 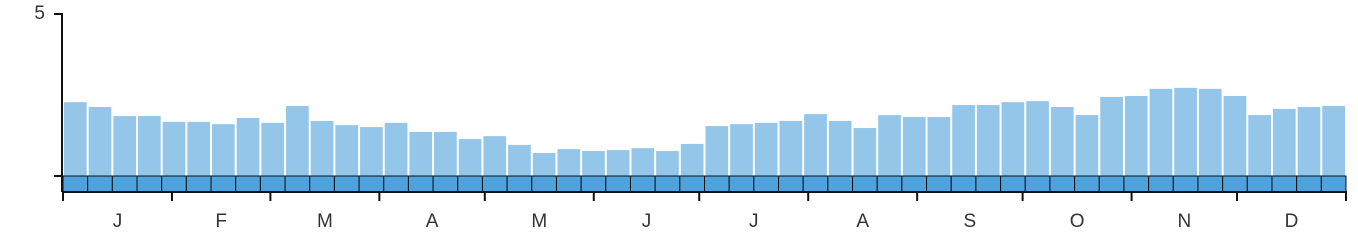 What do you see at coordinates (1292, 221) in the screenshot?
I see `x-tick-label: D` at bounding box center [1292, 221].